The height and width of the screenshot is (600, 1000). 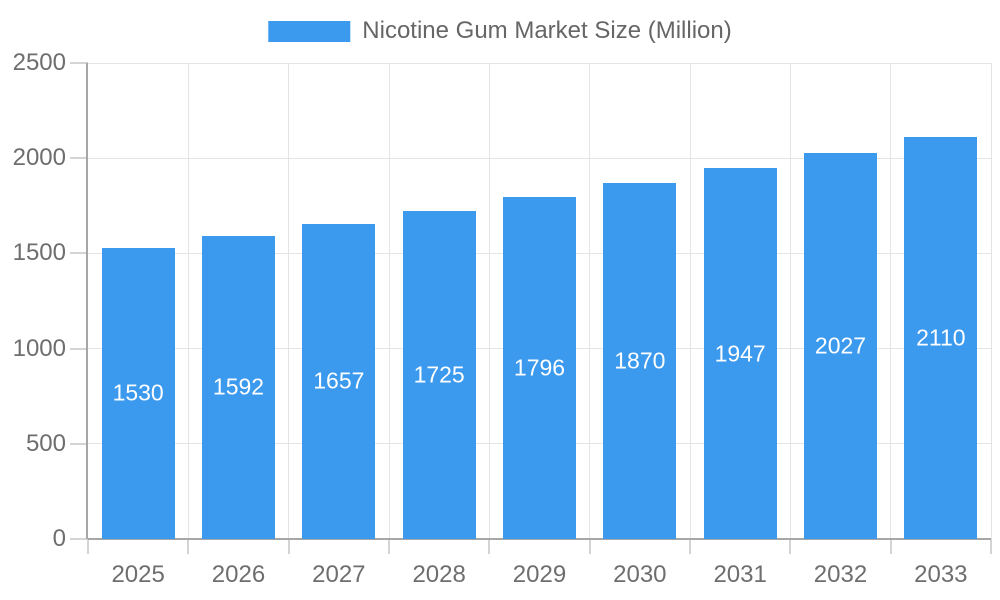 I want to click on bar-value-label: 1657, so click(x=339, y=380).